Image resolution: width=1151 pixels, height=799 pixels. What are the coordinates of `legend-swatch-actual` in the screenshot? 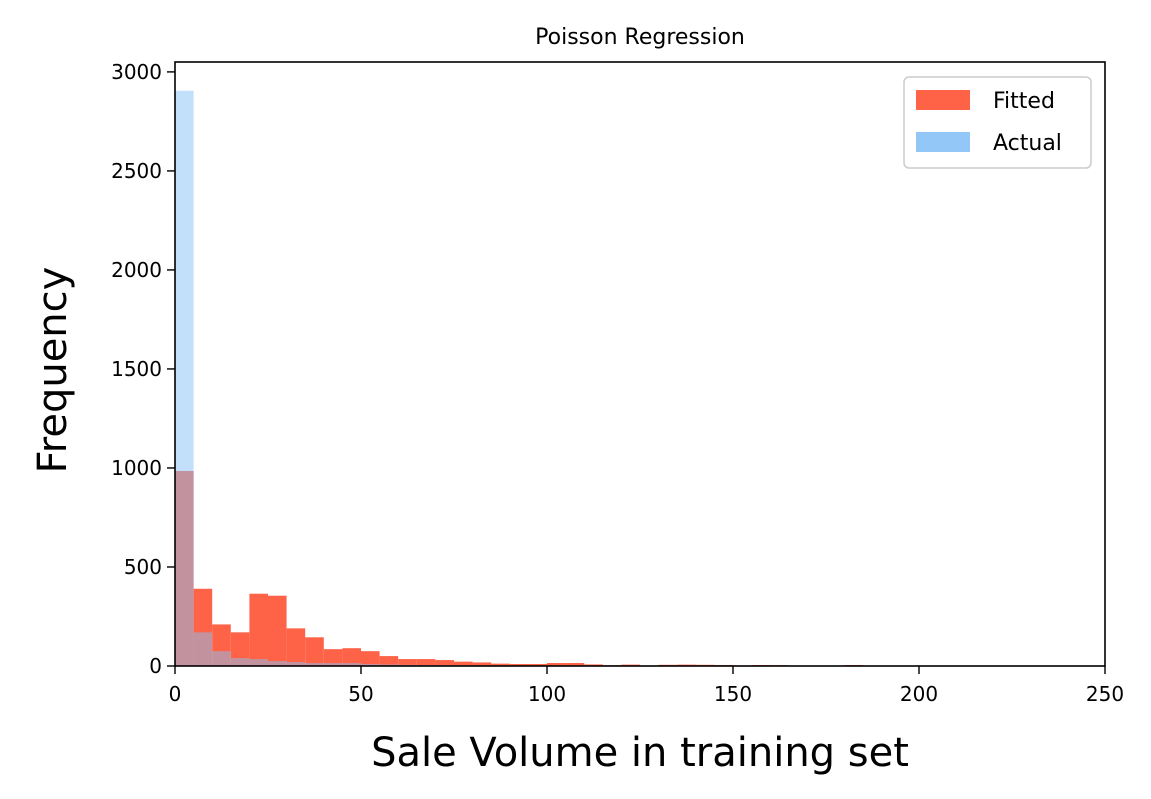 It's located at (943, 142).